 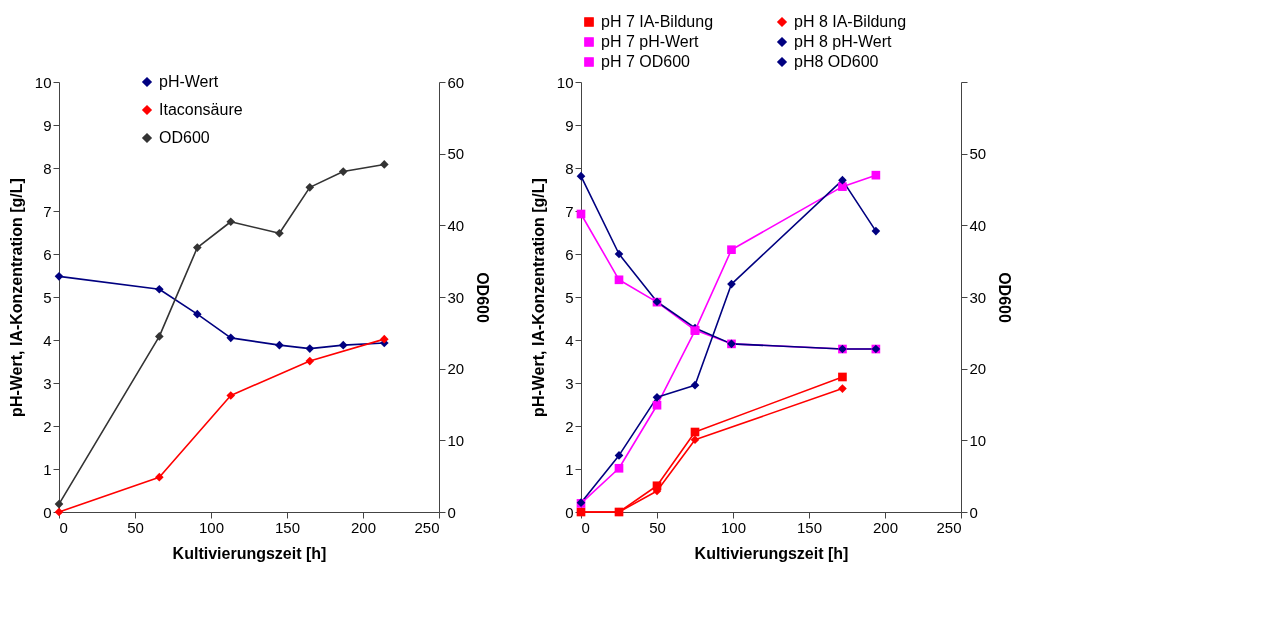 What do you see at coordinates (843, 41) in the screenshot?
I see `legend-label: pH 8 pH-Wert` at bounding box center [843, 41].